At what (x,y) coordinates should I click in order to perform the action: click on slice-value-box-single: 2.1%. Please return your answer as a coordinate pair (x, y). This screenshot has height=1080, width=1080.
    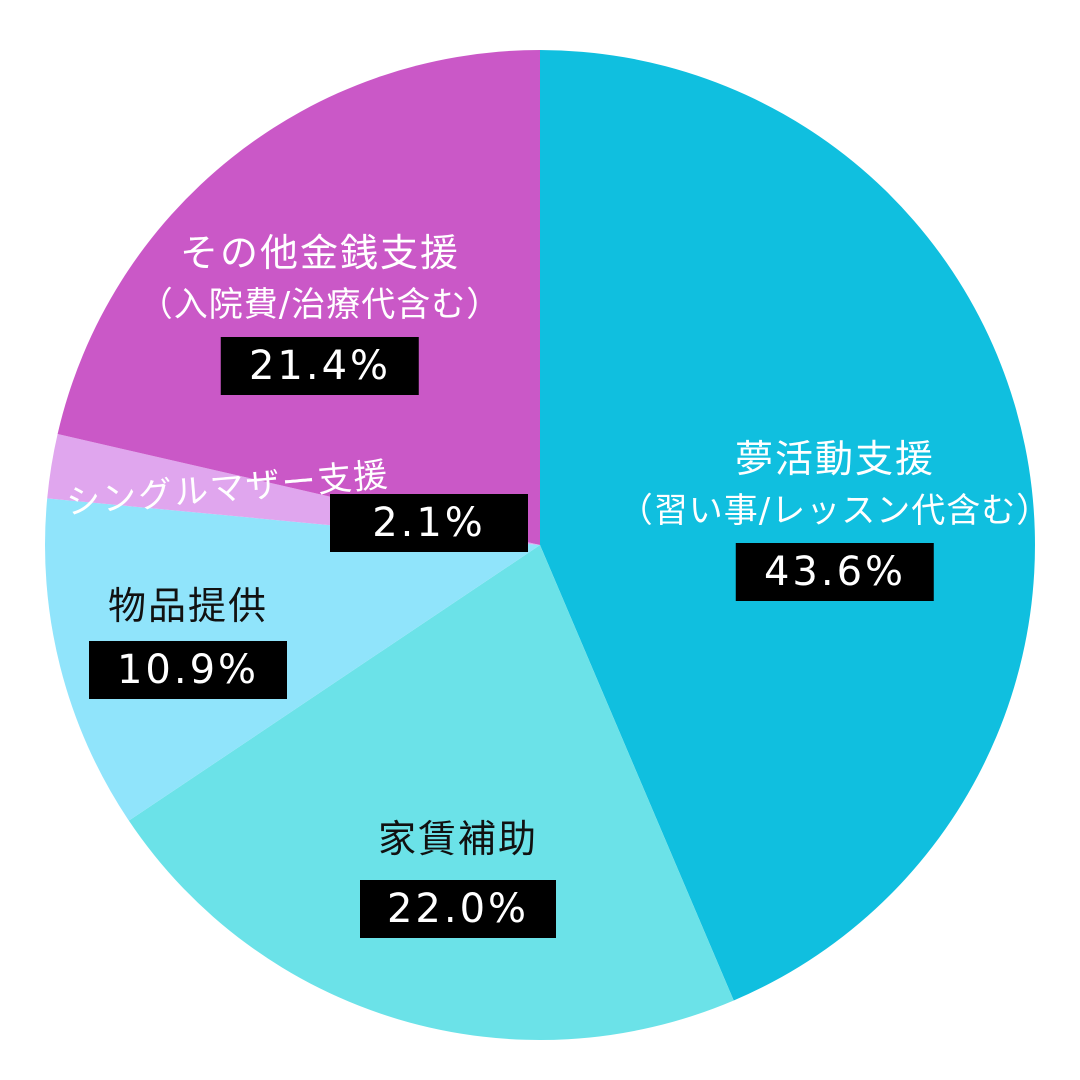
    Looking at the image, I should click on (429, 523).